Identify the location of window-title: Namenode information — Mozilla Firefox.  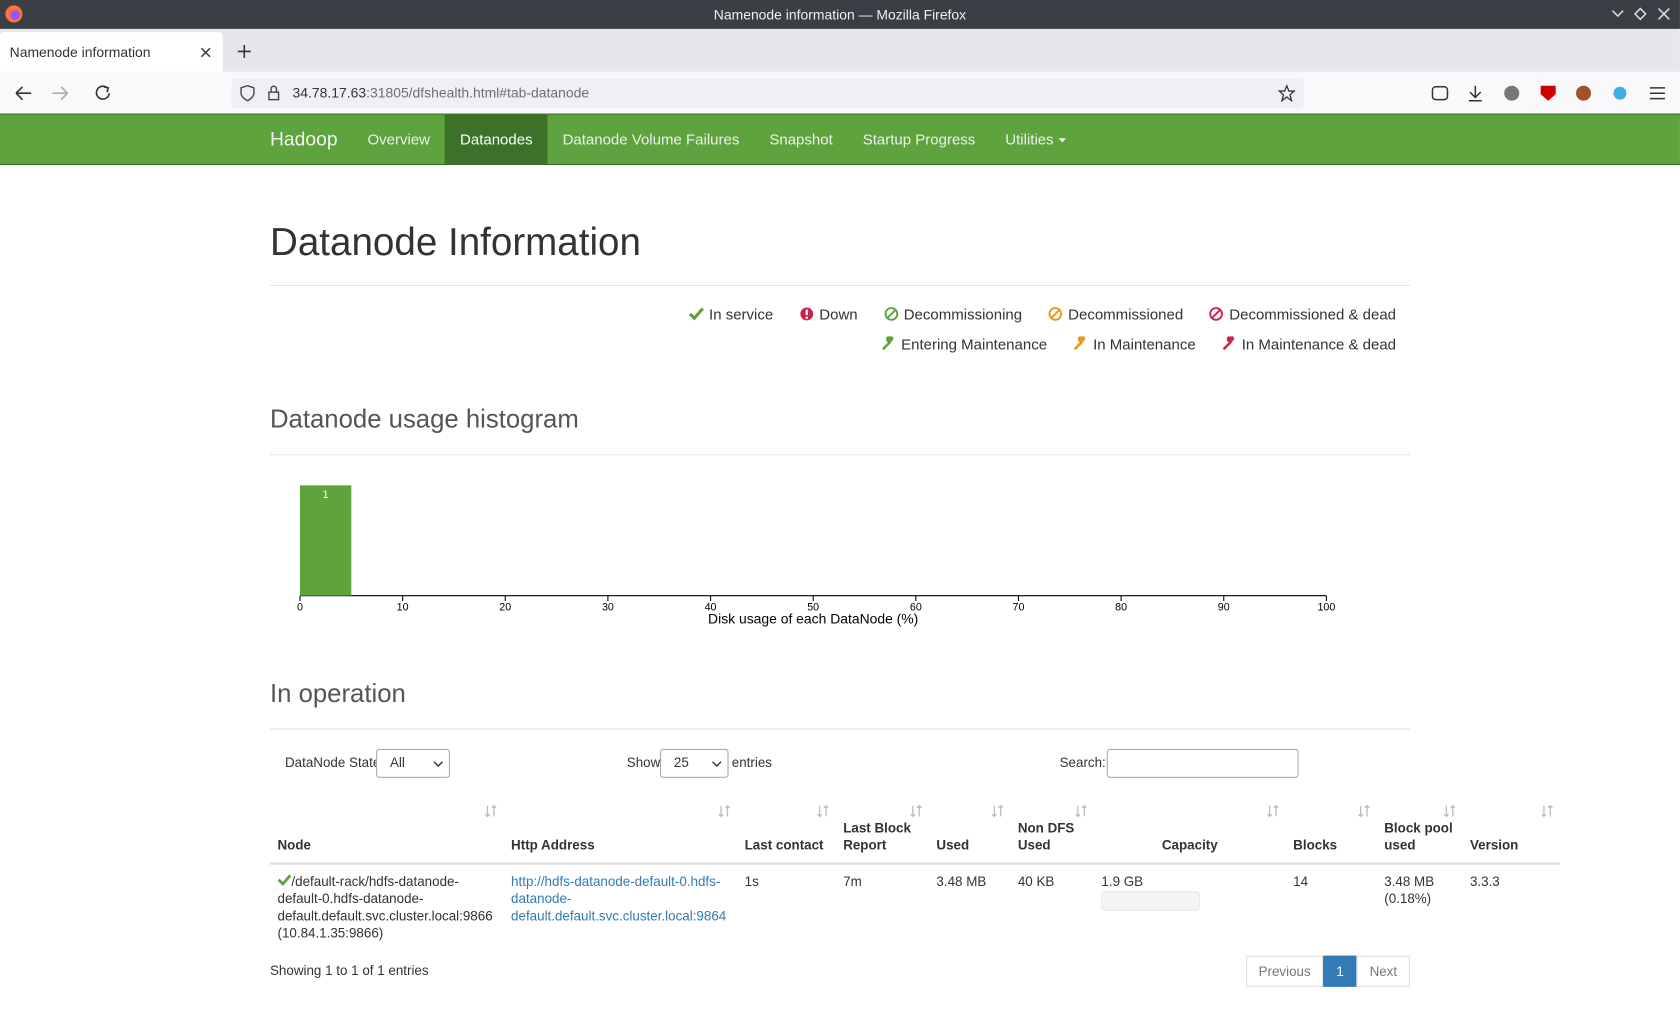
(840, 14).